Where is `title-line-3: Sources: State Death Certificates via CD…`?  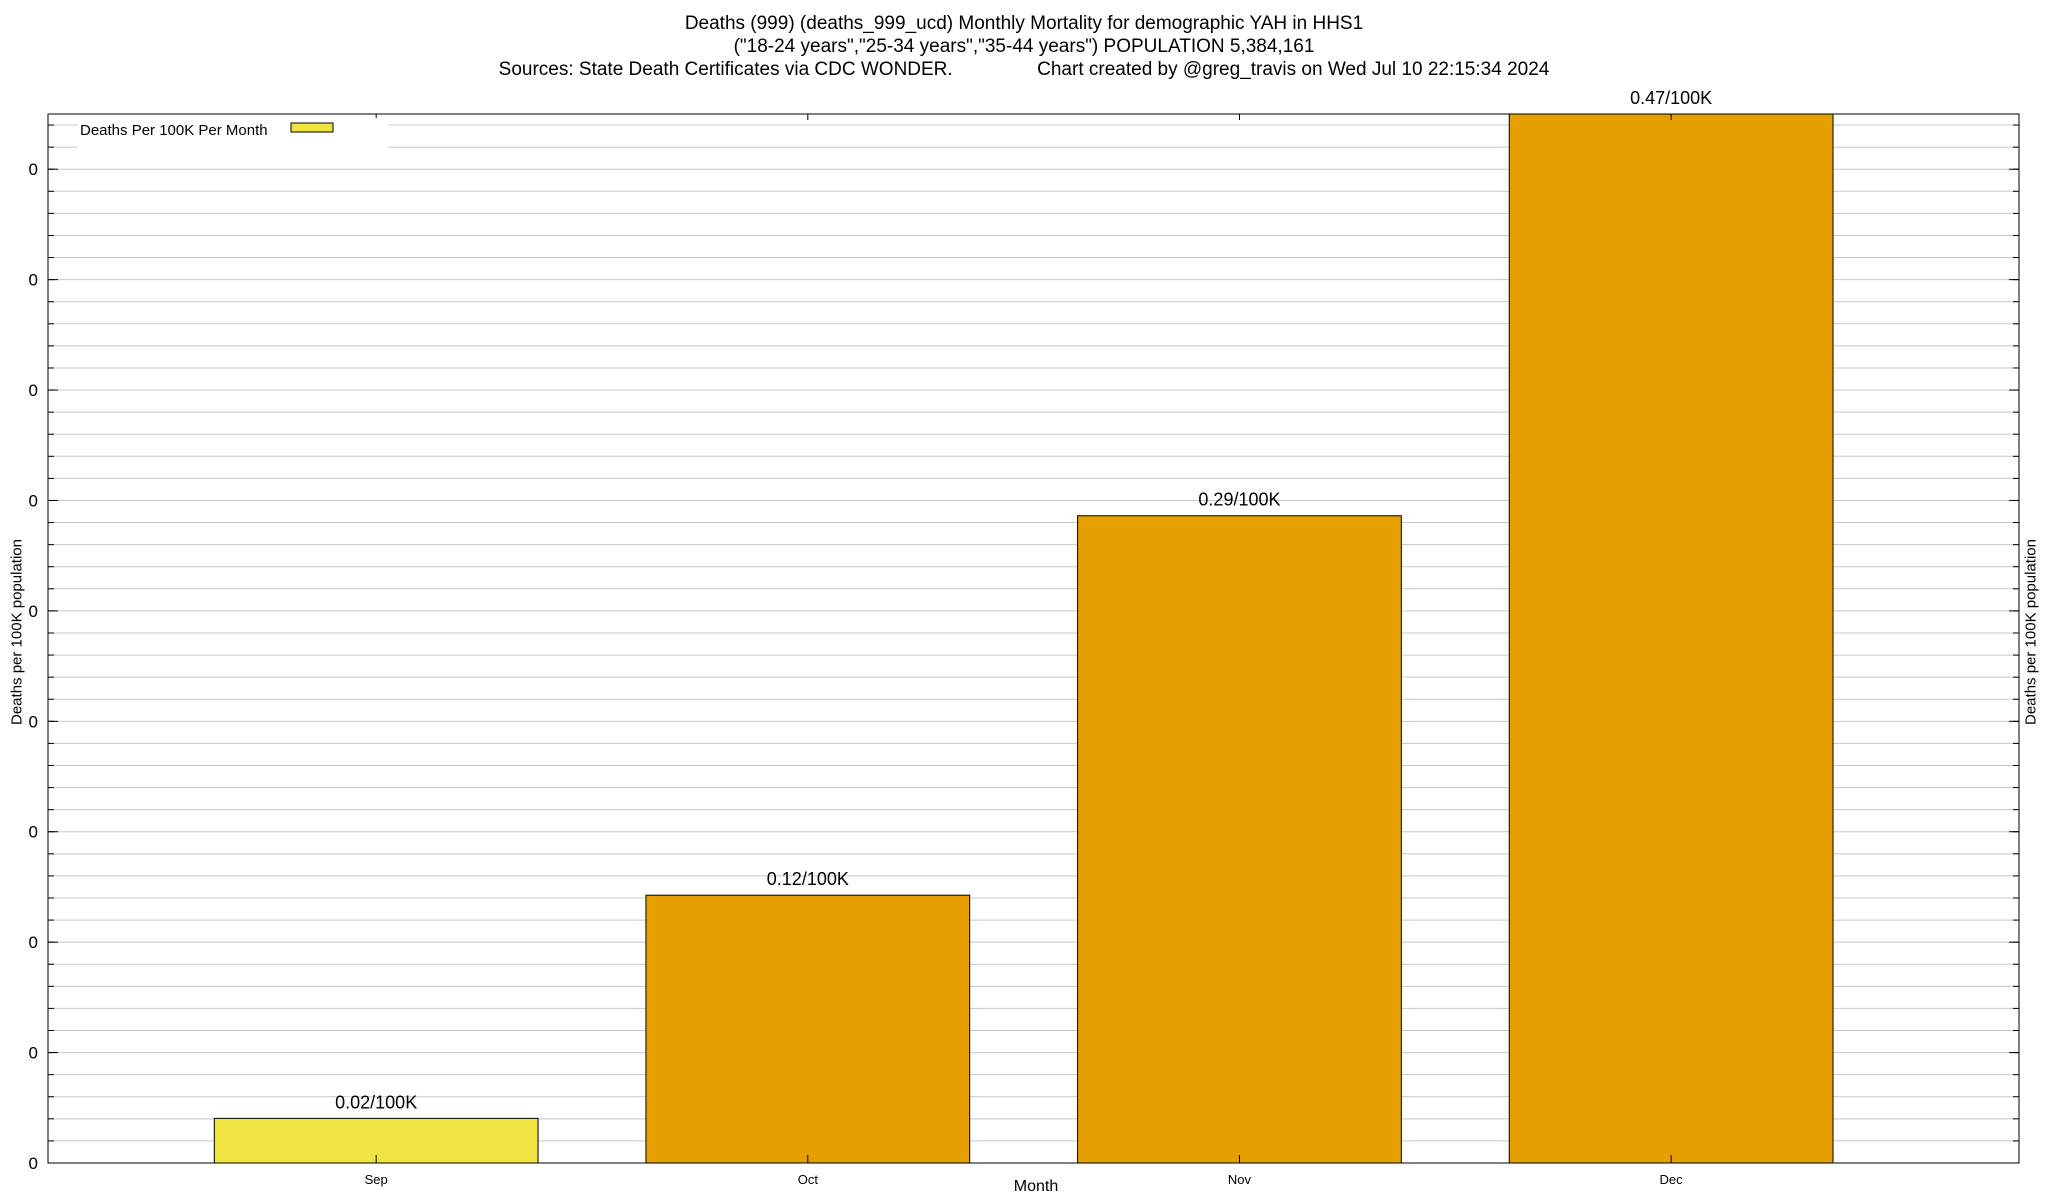 title-line-3: Sources: State Death Certificates via CD… is located at coordinates (1024, 69).